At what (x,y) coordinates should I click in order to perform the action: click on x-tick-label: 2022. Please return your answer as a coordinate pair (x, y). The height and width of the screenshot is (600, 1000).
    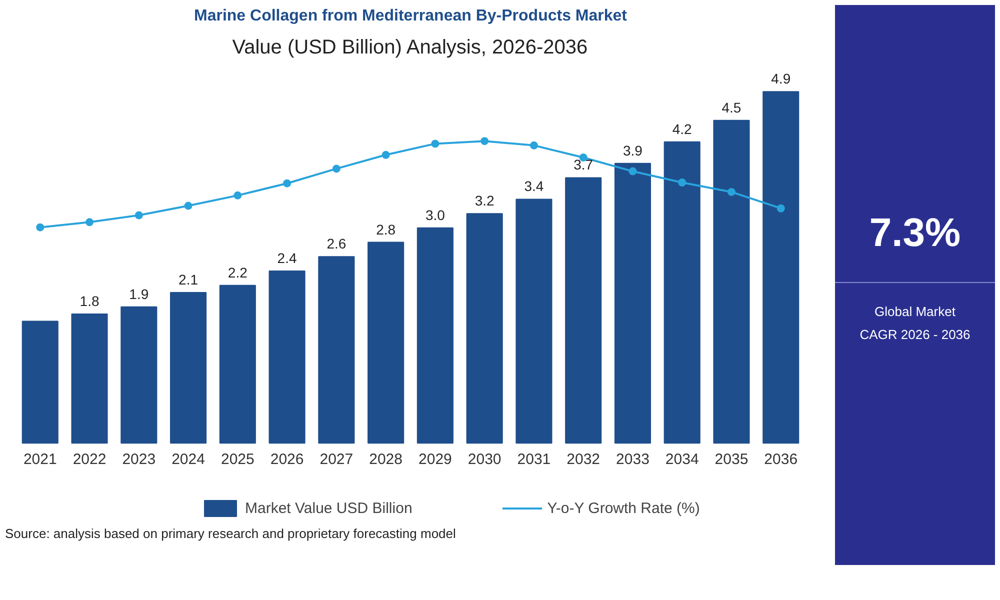
    Looking at the image, I should click on (89, 459).